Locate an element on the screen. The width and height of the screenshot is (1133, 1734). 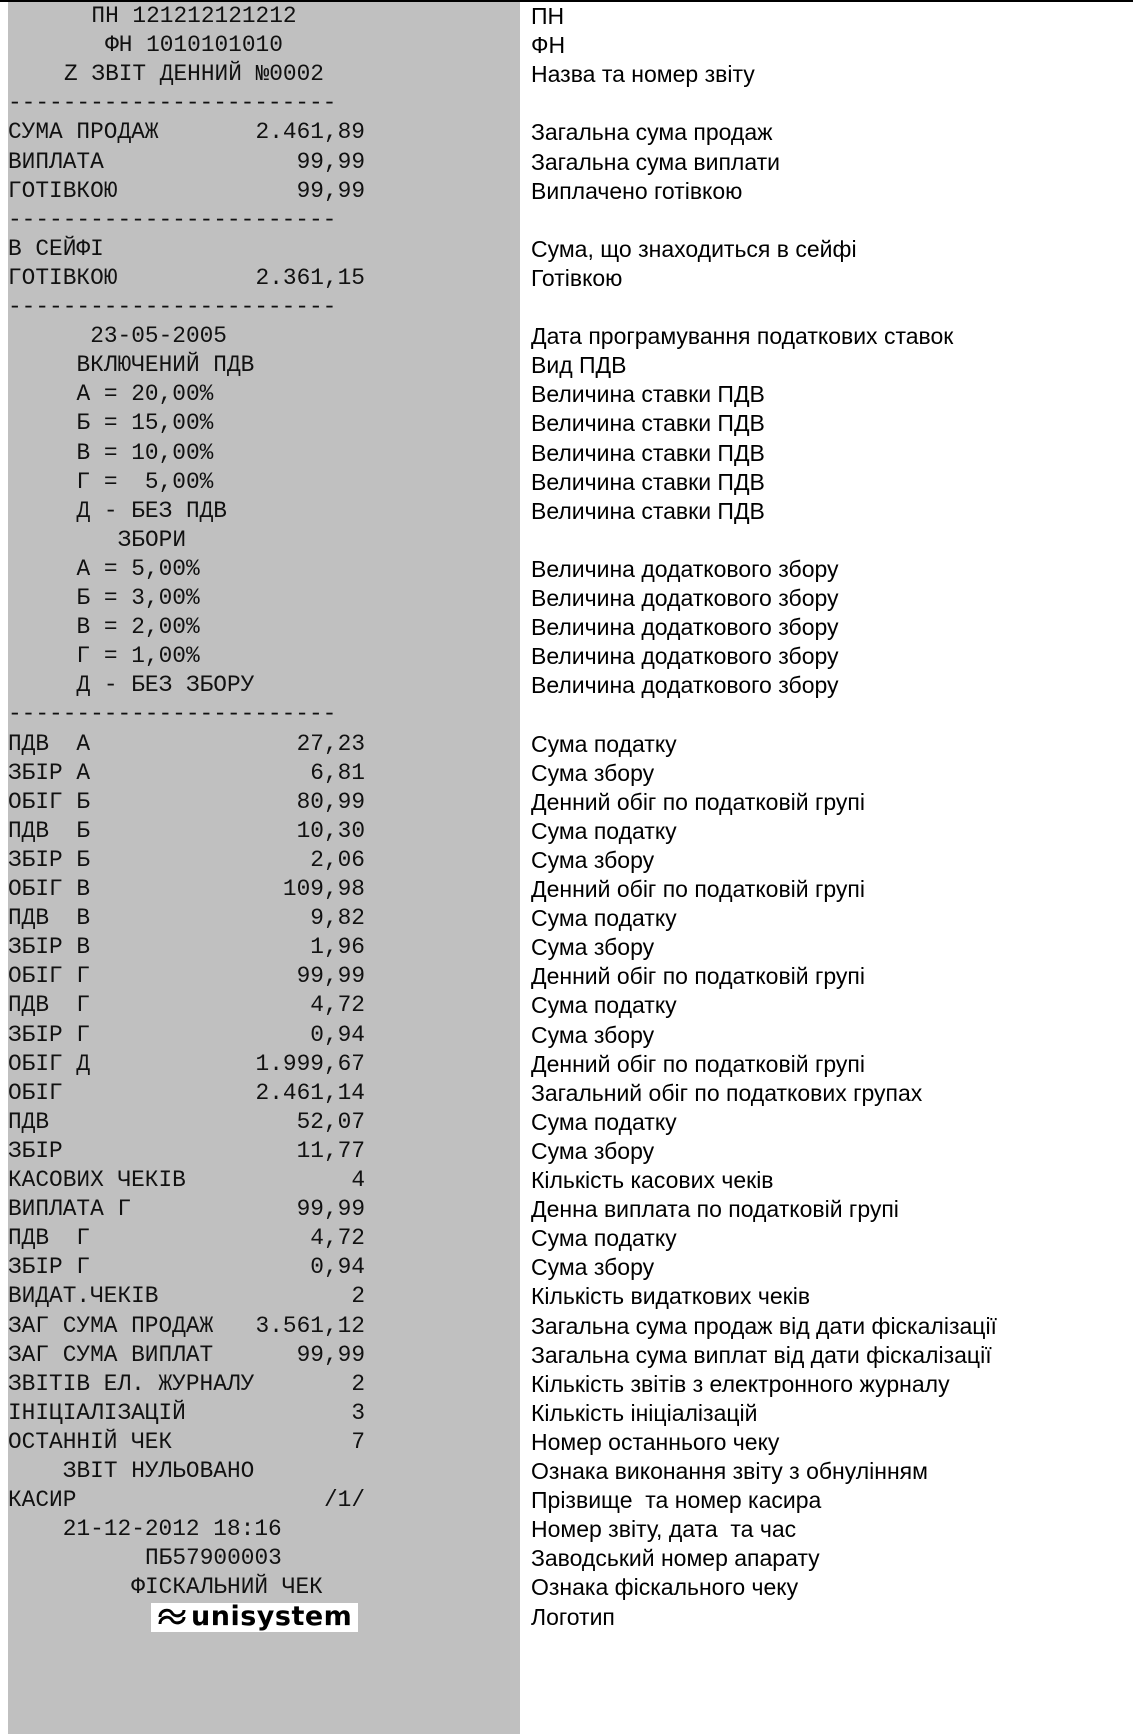
receipt-amount-line: ПДВ 52,07 is located at coordinates (264, 1122).